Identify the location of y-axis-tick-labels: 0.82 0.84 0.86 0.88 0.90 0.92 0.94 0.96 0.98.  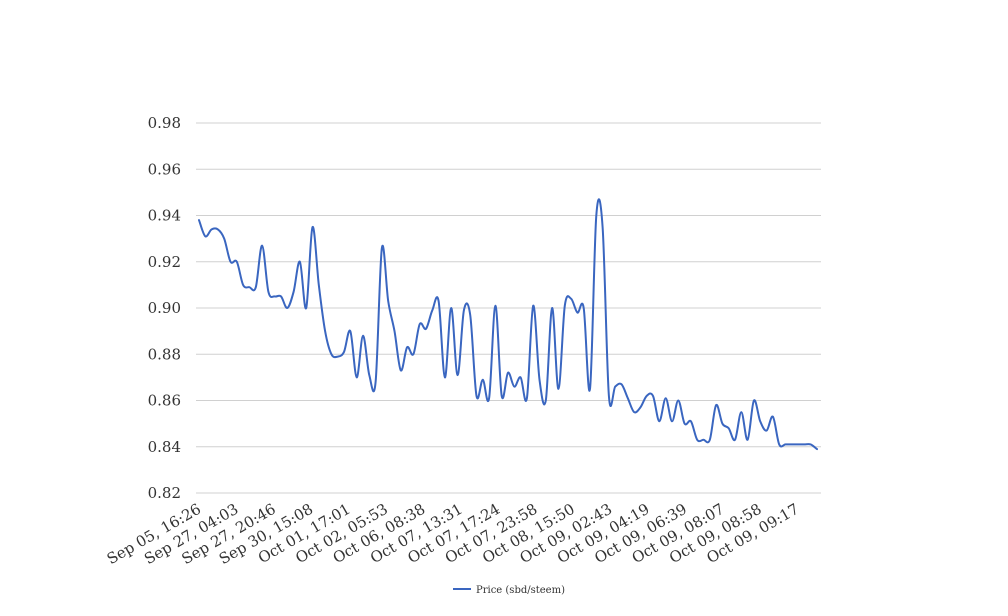
(164, 308).